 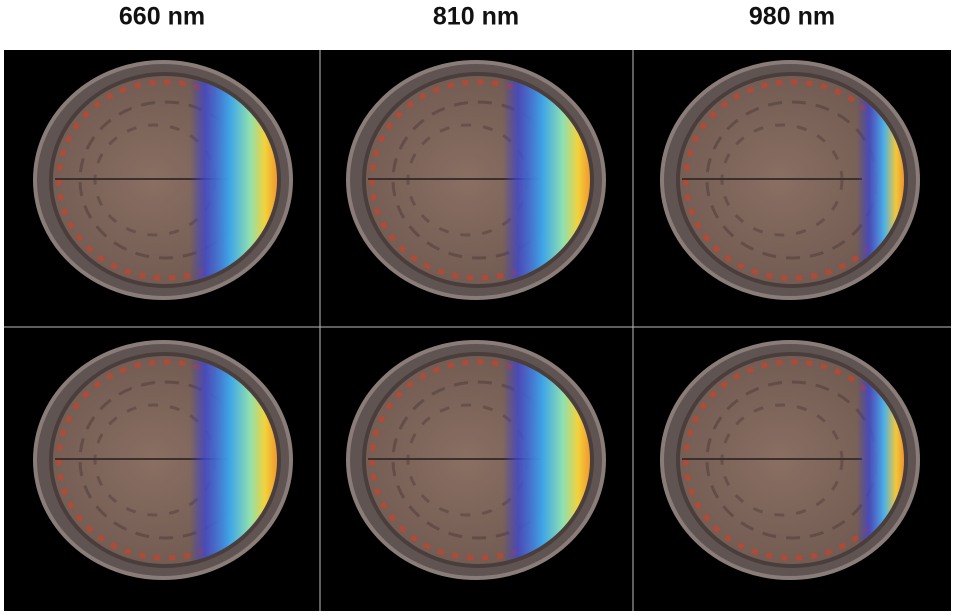 What do you see at coordinates (162, 17) in the screenshot?
I see `column-label: 660 nm` at bounding box center [162, 17].